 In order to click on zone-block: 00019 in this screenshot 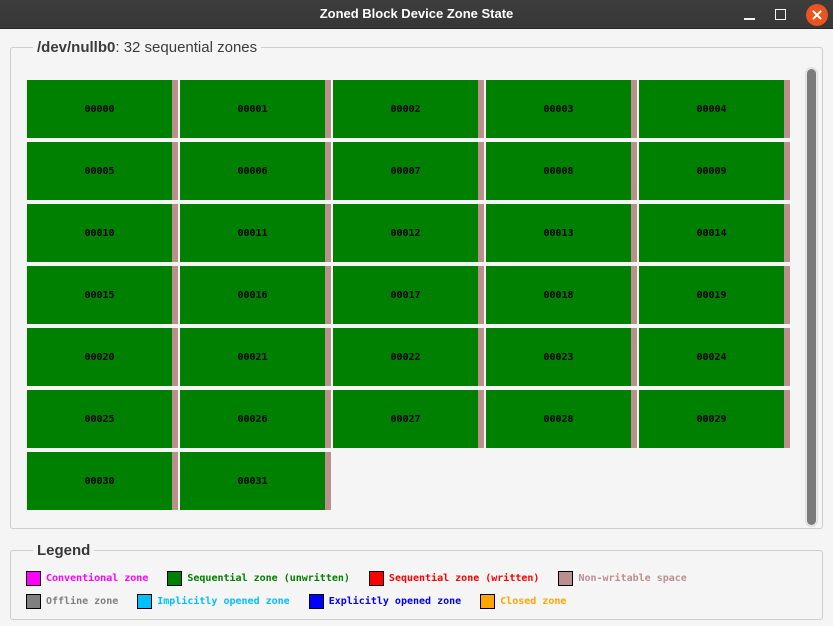, I will do `click(714, 295)`.